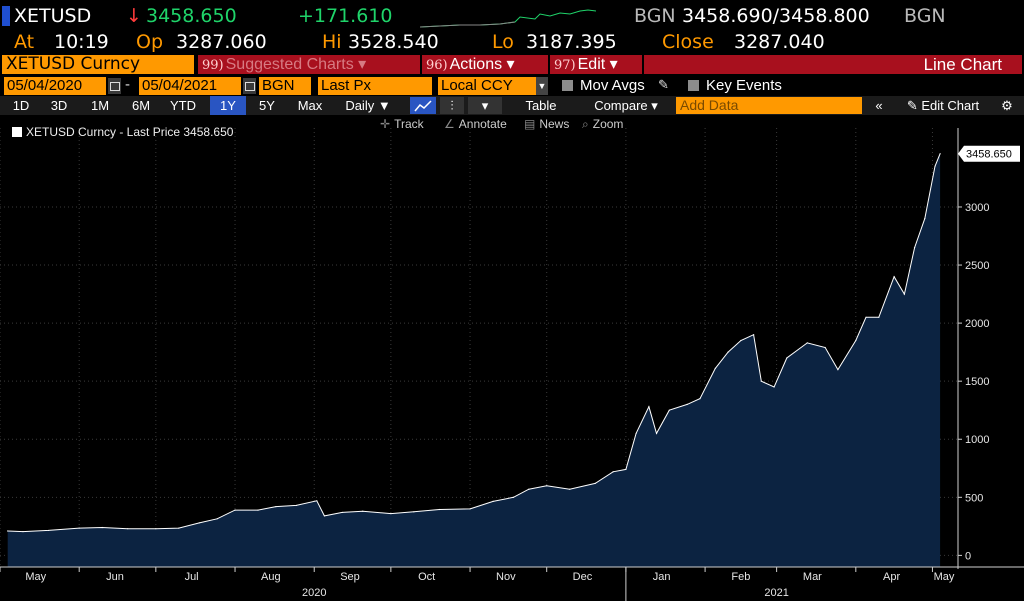  Describe the element at coordinates (503, 42) in the screenshot. I see `low-label: Lo` at that location.